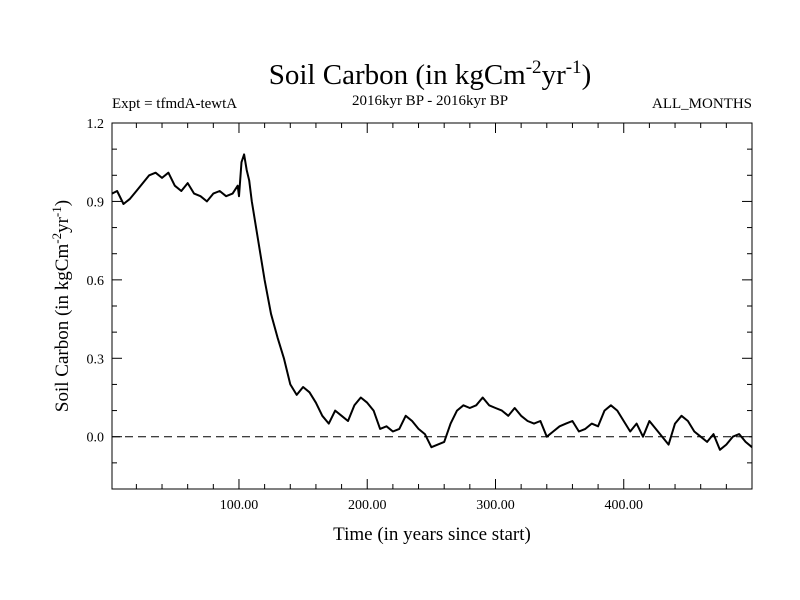  I want to click on x-tick-label: 100.00, so click(239, 505).